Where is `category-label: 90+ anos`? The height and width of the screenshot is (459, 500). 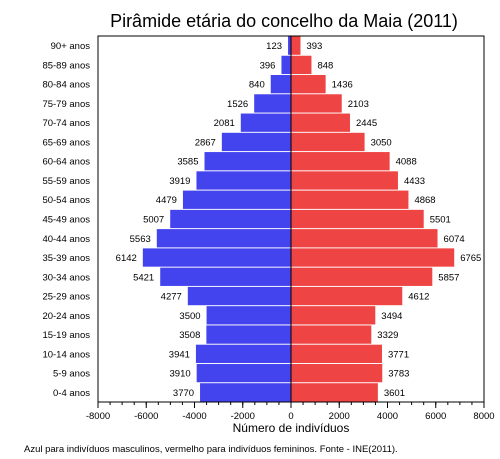
category-label: 90+ anos is located at coordinates (71, 46).